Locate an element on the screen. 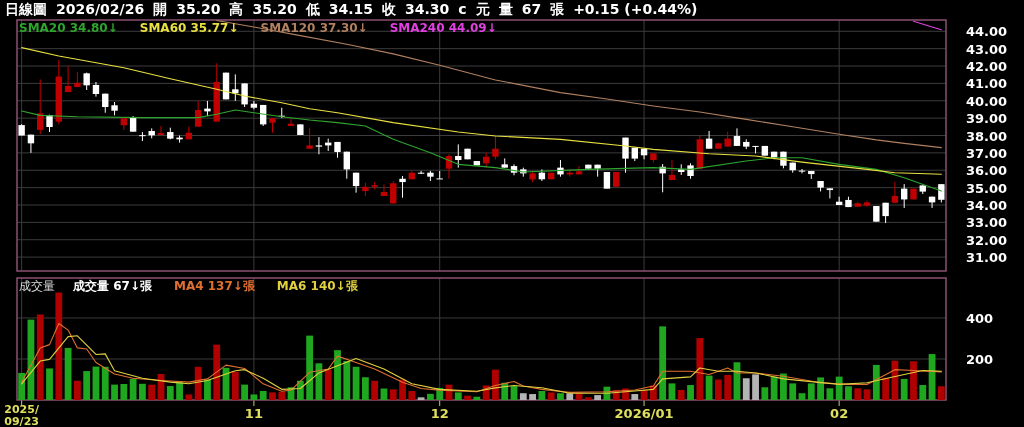 This screenshot has width=1024, height=427. text: 量 is located at coordinates (505, 9).